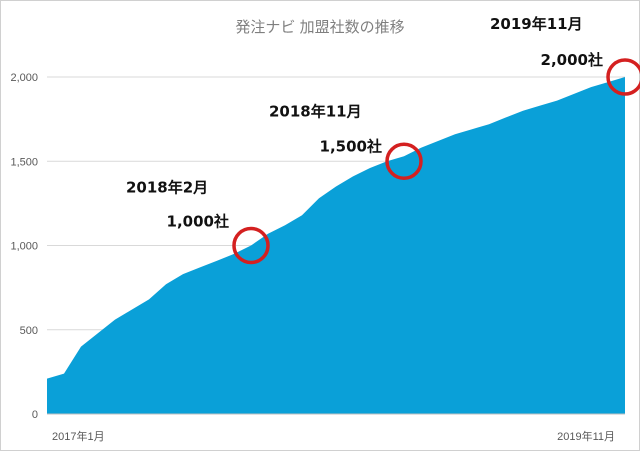 The image size is (640, 451). I want to click on annotation-2: 2018年11月 1,500社, so click(346, 141).